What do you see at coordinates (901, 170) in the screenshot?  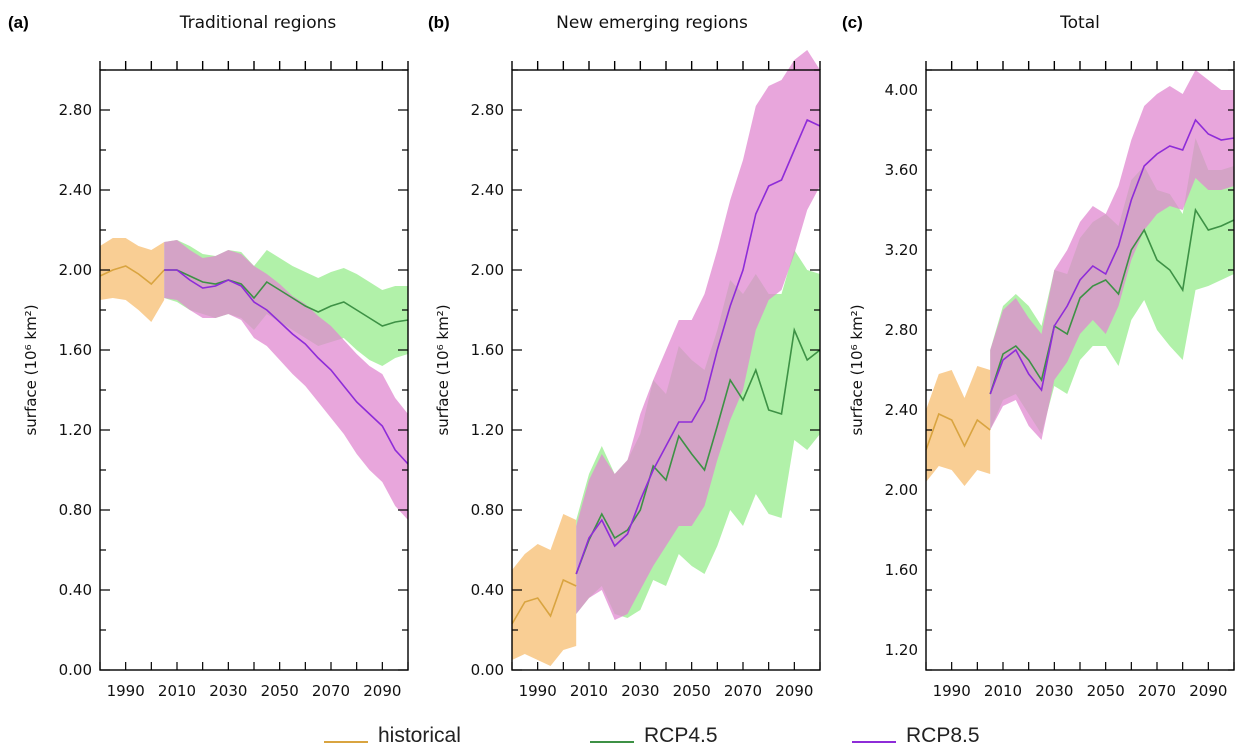 I see `y-tick-label: 3.60` at bounding box center [901, 170].